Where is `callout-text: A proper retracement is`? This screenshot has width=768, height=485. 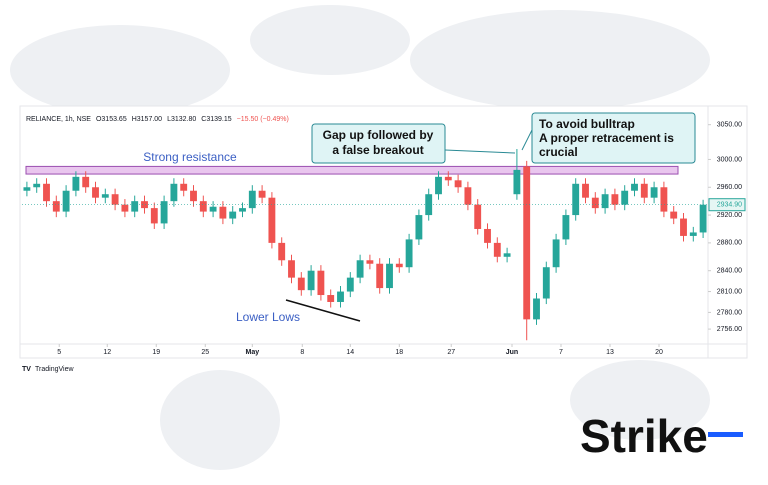
callout-text: A proper retracement is is located at coordinates (606, 138).